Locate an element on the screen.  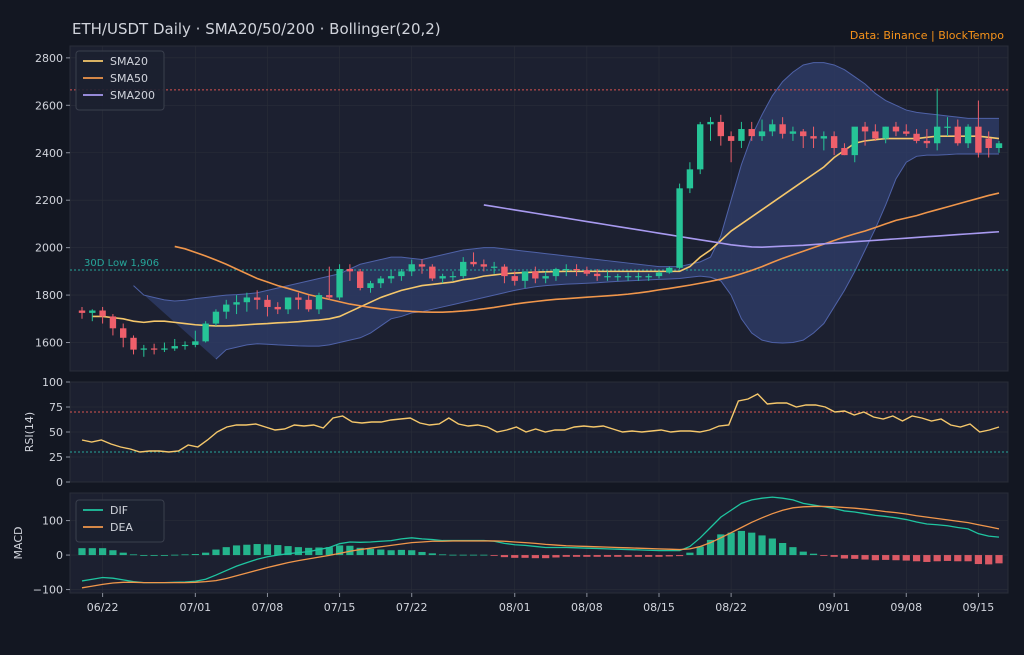
y-tick-label: 100 is located at coordinates (52, 382).